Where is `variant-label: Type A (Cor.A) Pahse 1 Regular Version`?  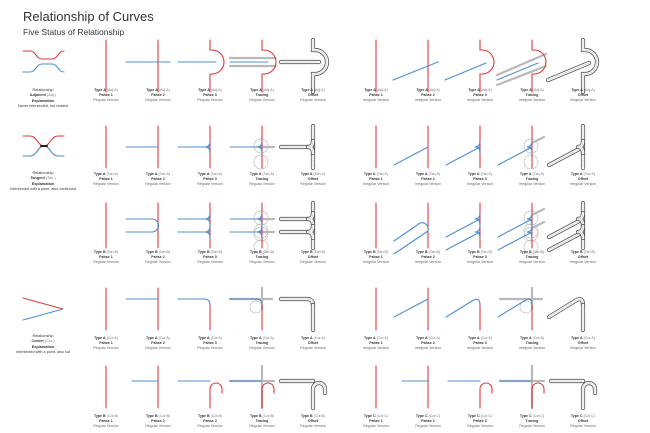
variant-label: Type A (Cor.A) Pahse 1 Regular Version is located at coordinates (106, 344).